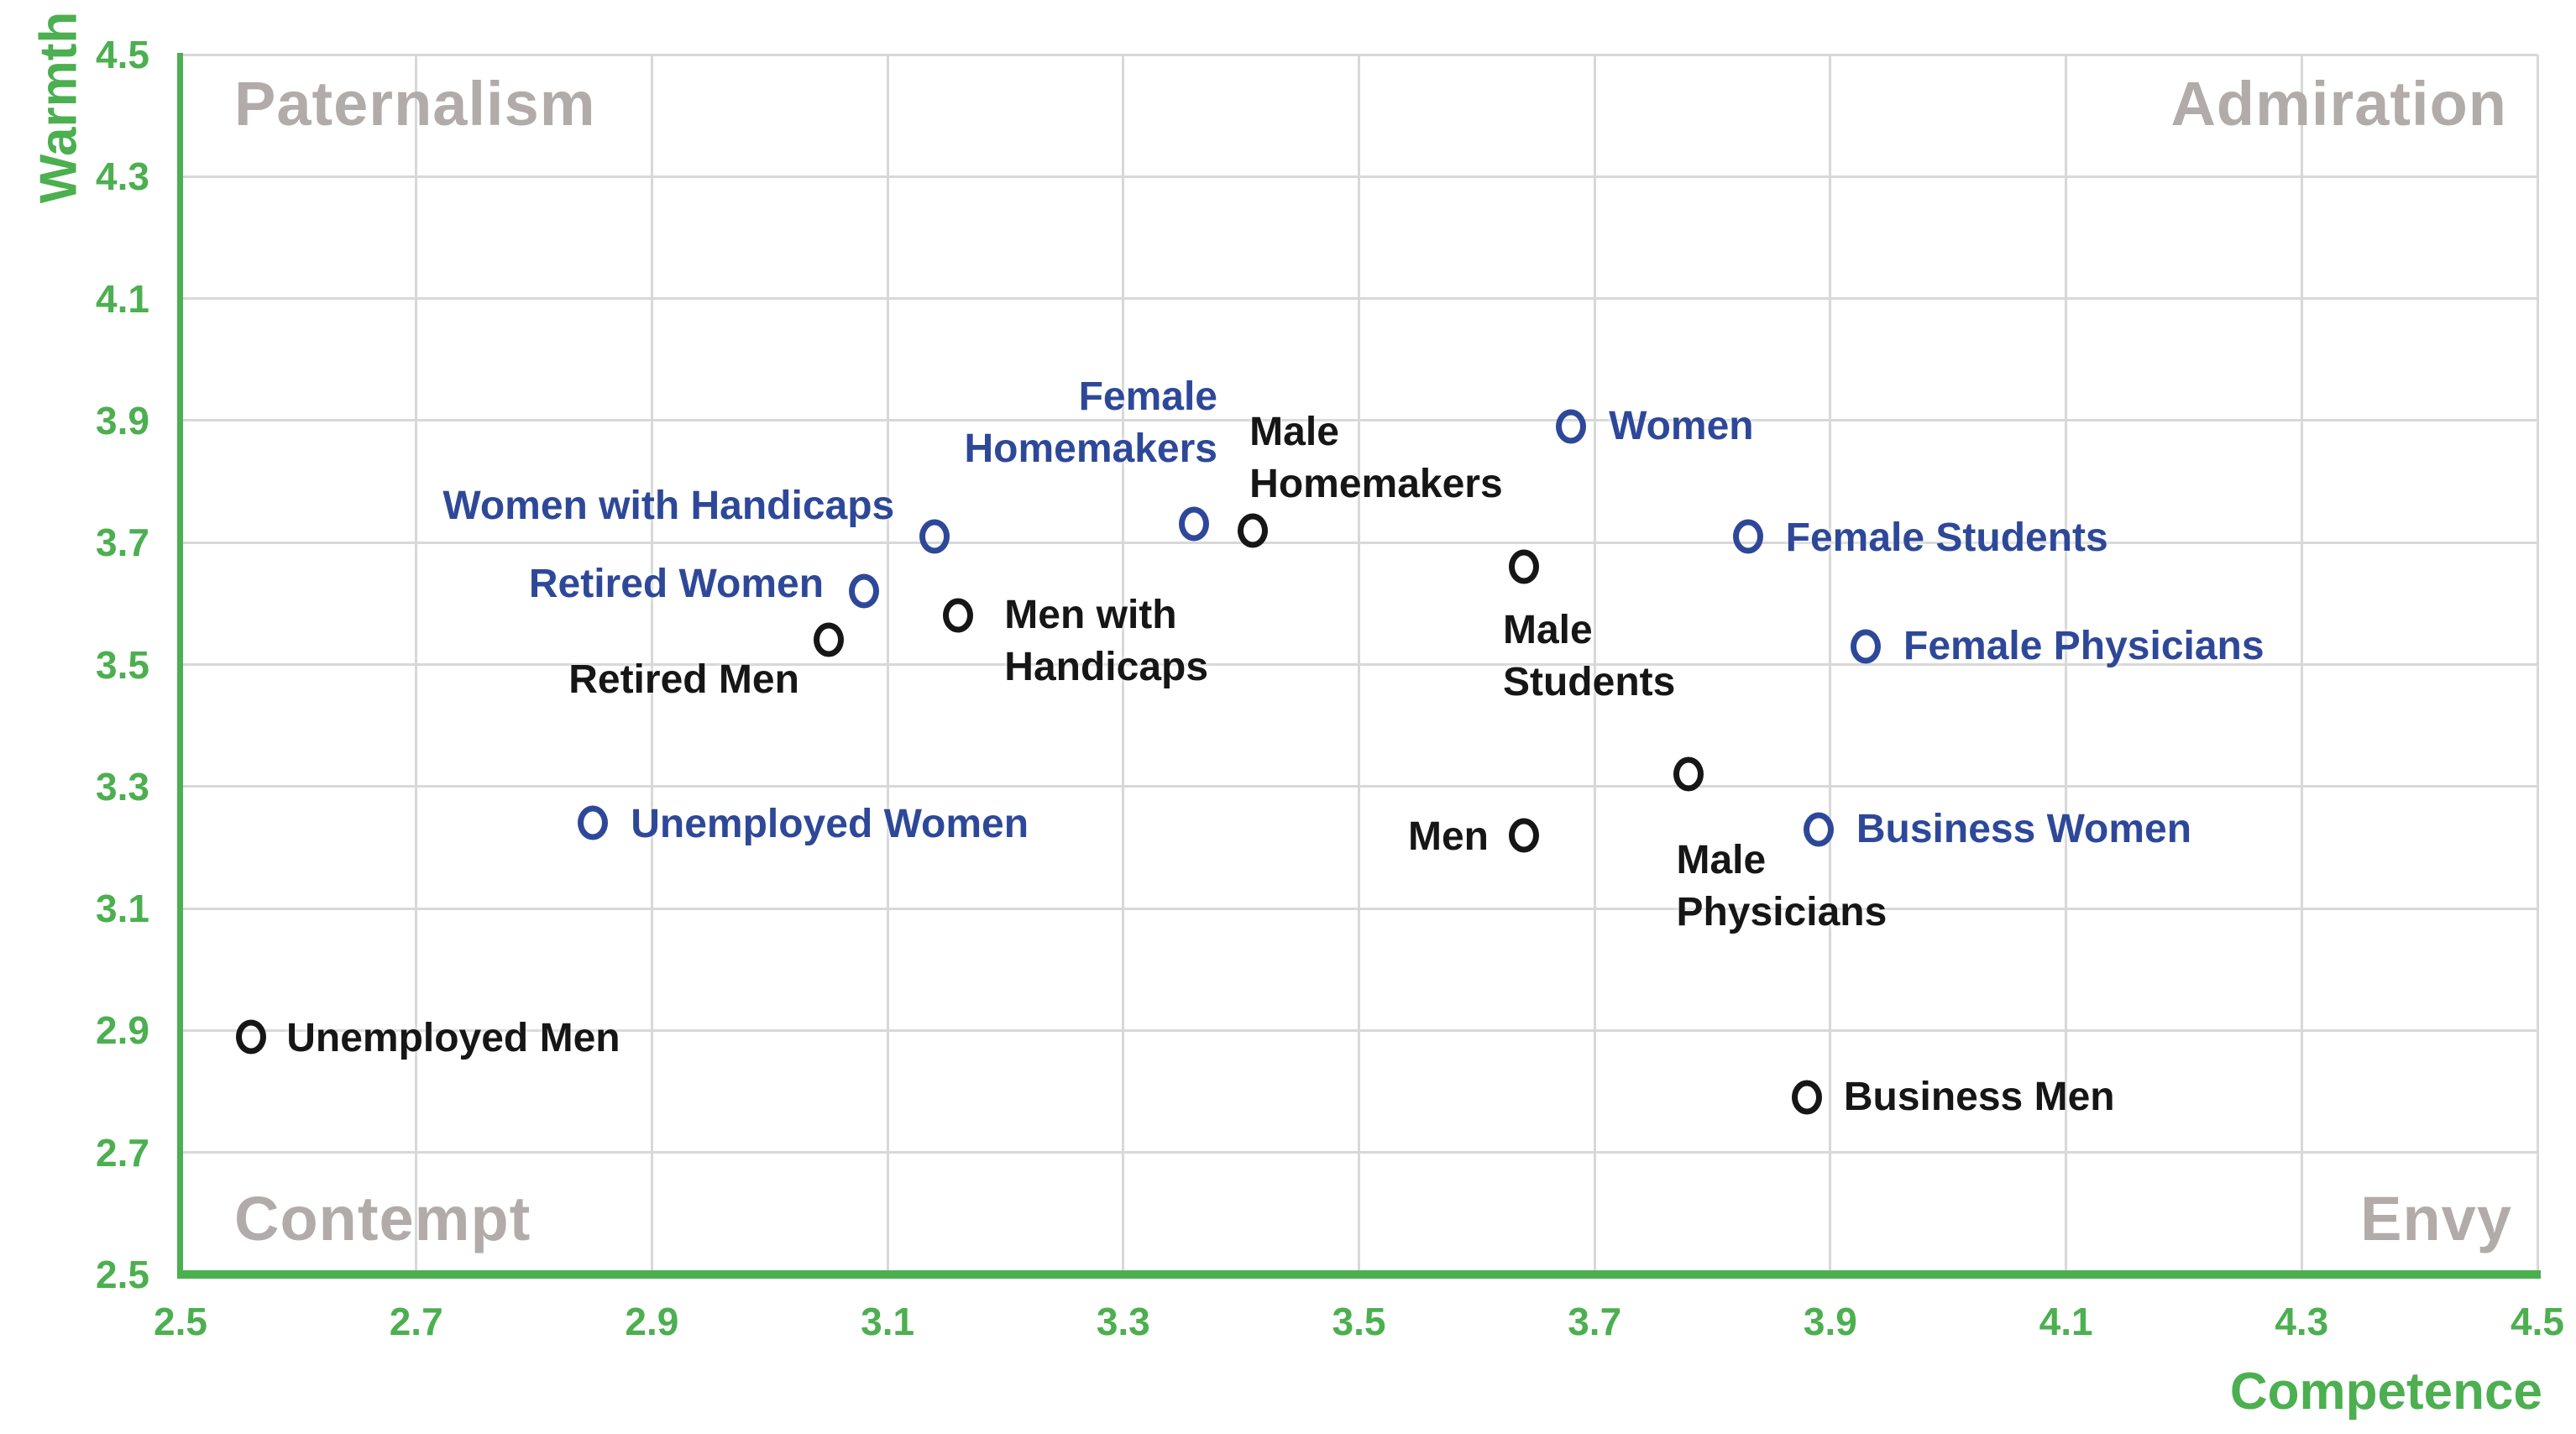 This screenshot has width=2576, height=1434. I want to click on point-label-men: Men, so click(1448, 837).